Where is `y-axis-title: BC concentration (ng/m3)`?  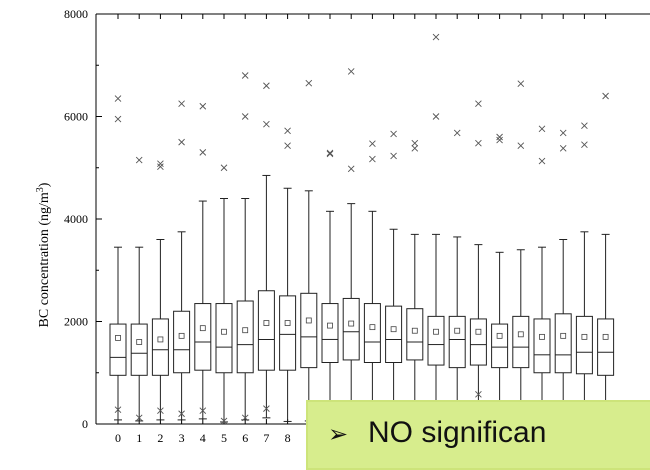 y-axis-title: BC concentration (ng/m3) is located at coordinates (43, 254).